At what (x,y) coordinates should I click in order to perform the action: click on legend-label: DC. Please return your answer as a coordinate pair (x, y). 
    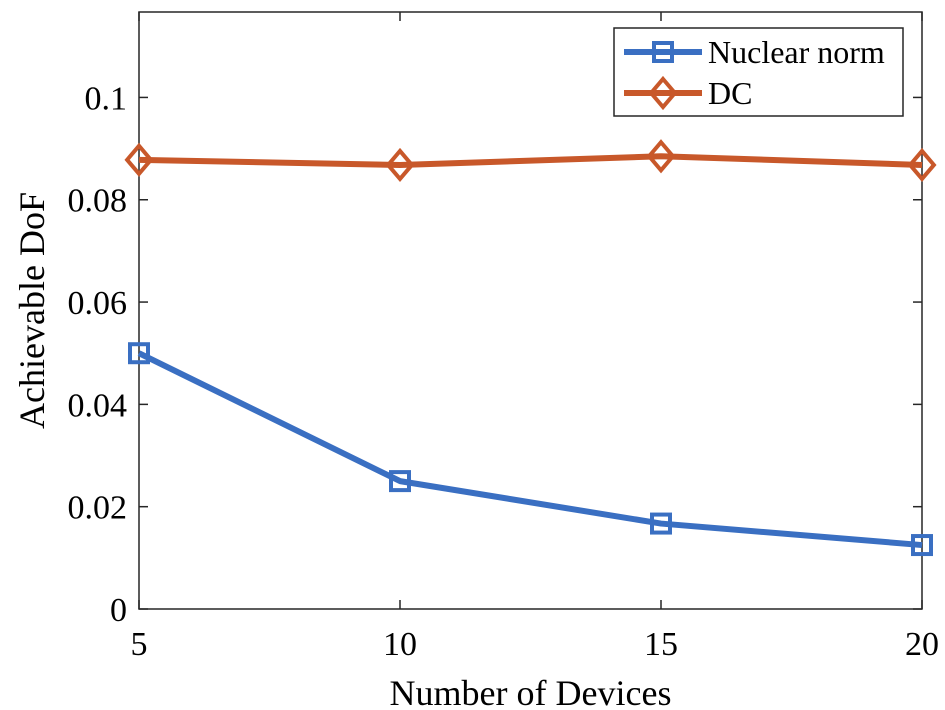
    Looking at the image, I should click on (730, 93).